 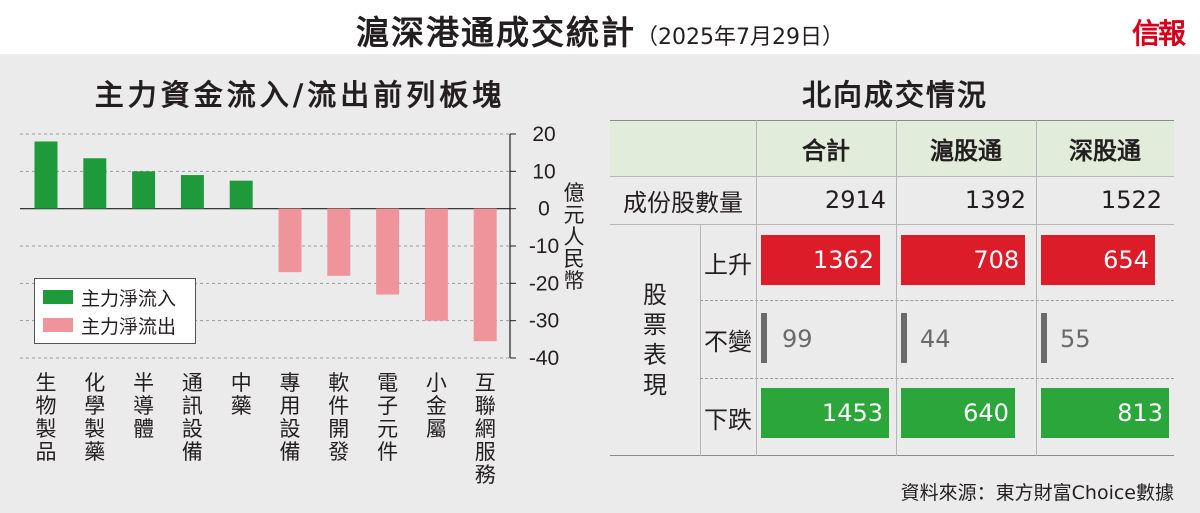 What do you see at coordinates (58, 297) in the screenshot?
I see `legend-swatch-inflow` at bounding box center [58, 297].